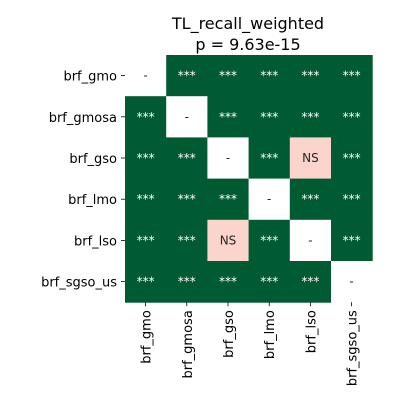 This screenshot has height=409, width=406. What do you see at coordinates (79, 283) in the screenshot?
I see `y-tick-label: brf_sgso_us` at bounding box center [79, 283].